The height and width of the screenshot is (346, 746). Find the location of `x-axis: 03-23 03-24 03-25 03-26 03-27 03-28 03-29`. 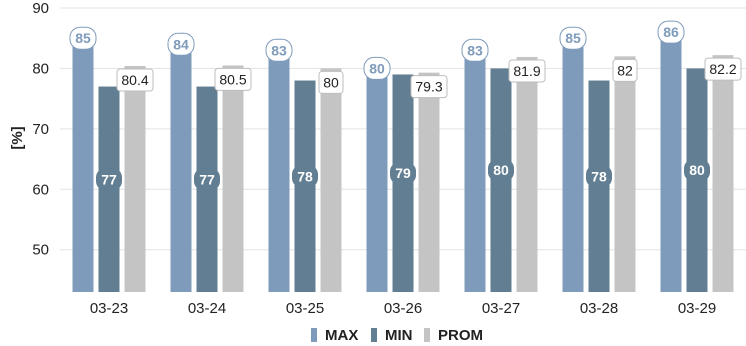

x-axis: 03-23 03-24 03-25 03-26 03-27 03-28 03-29 is located at coordinates (403, 308).